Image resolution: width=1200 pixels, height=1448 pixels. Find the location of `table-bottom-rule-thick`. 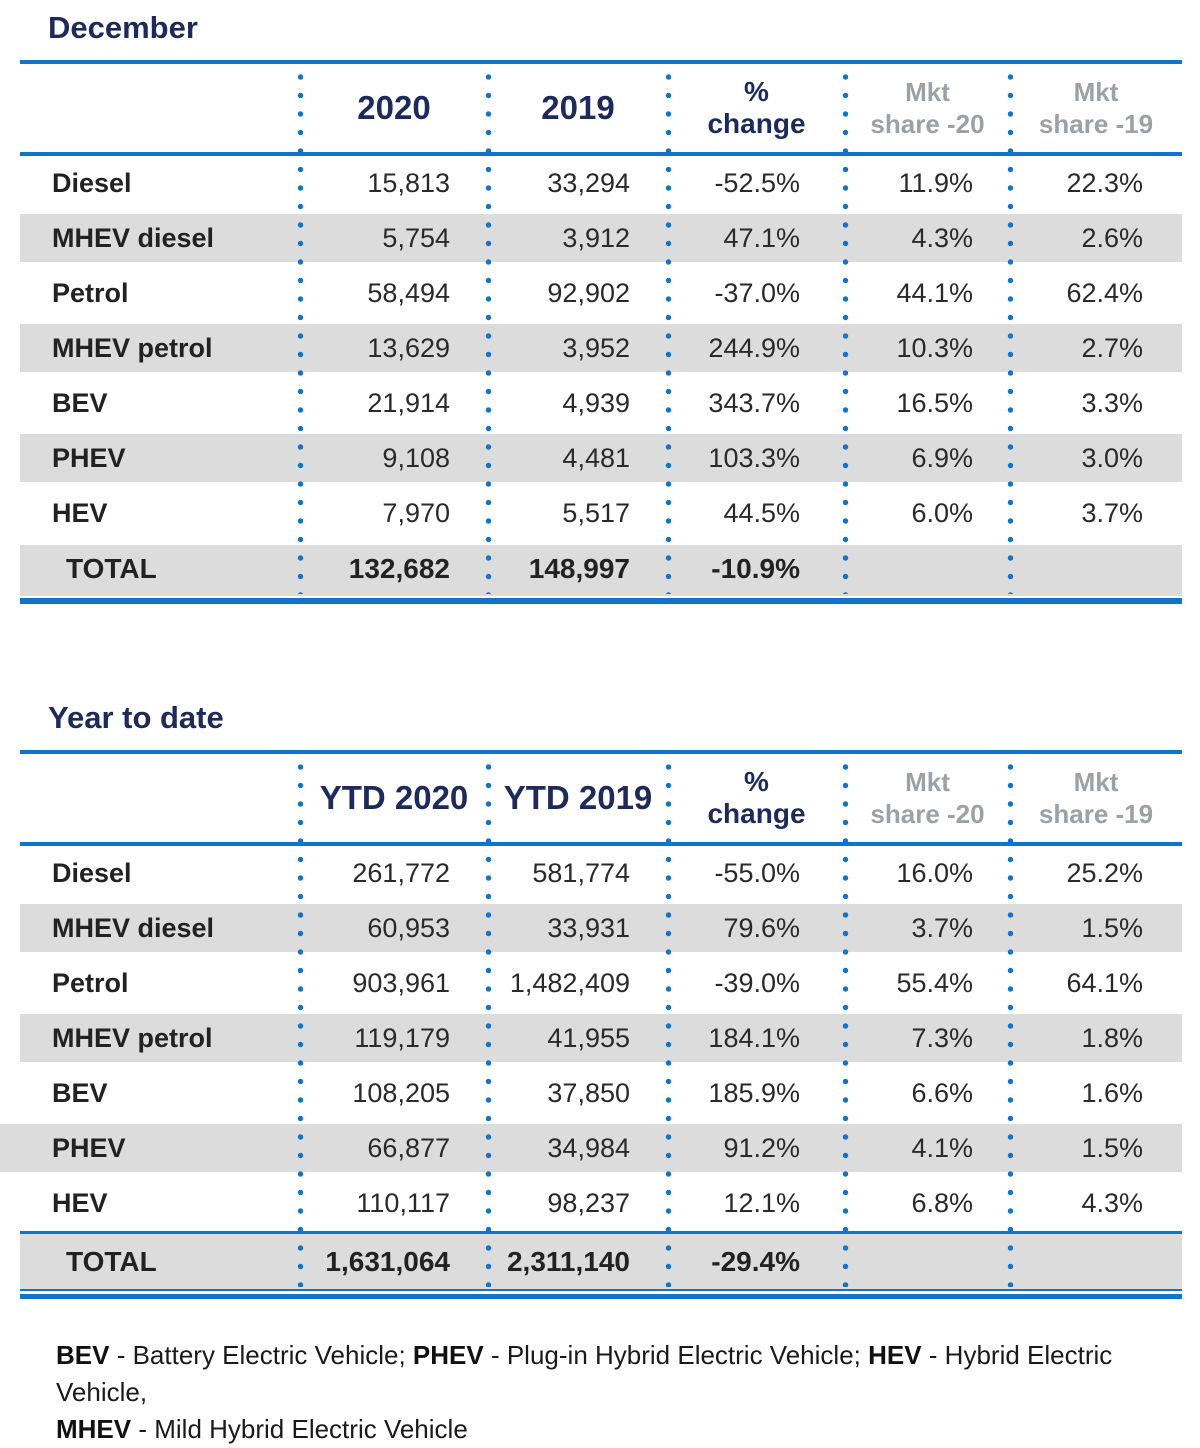

table-bottom-rule-thick is located at coordinates (601, 1296).